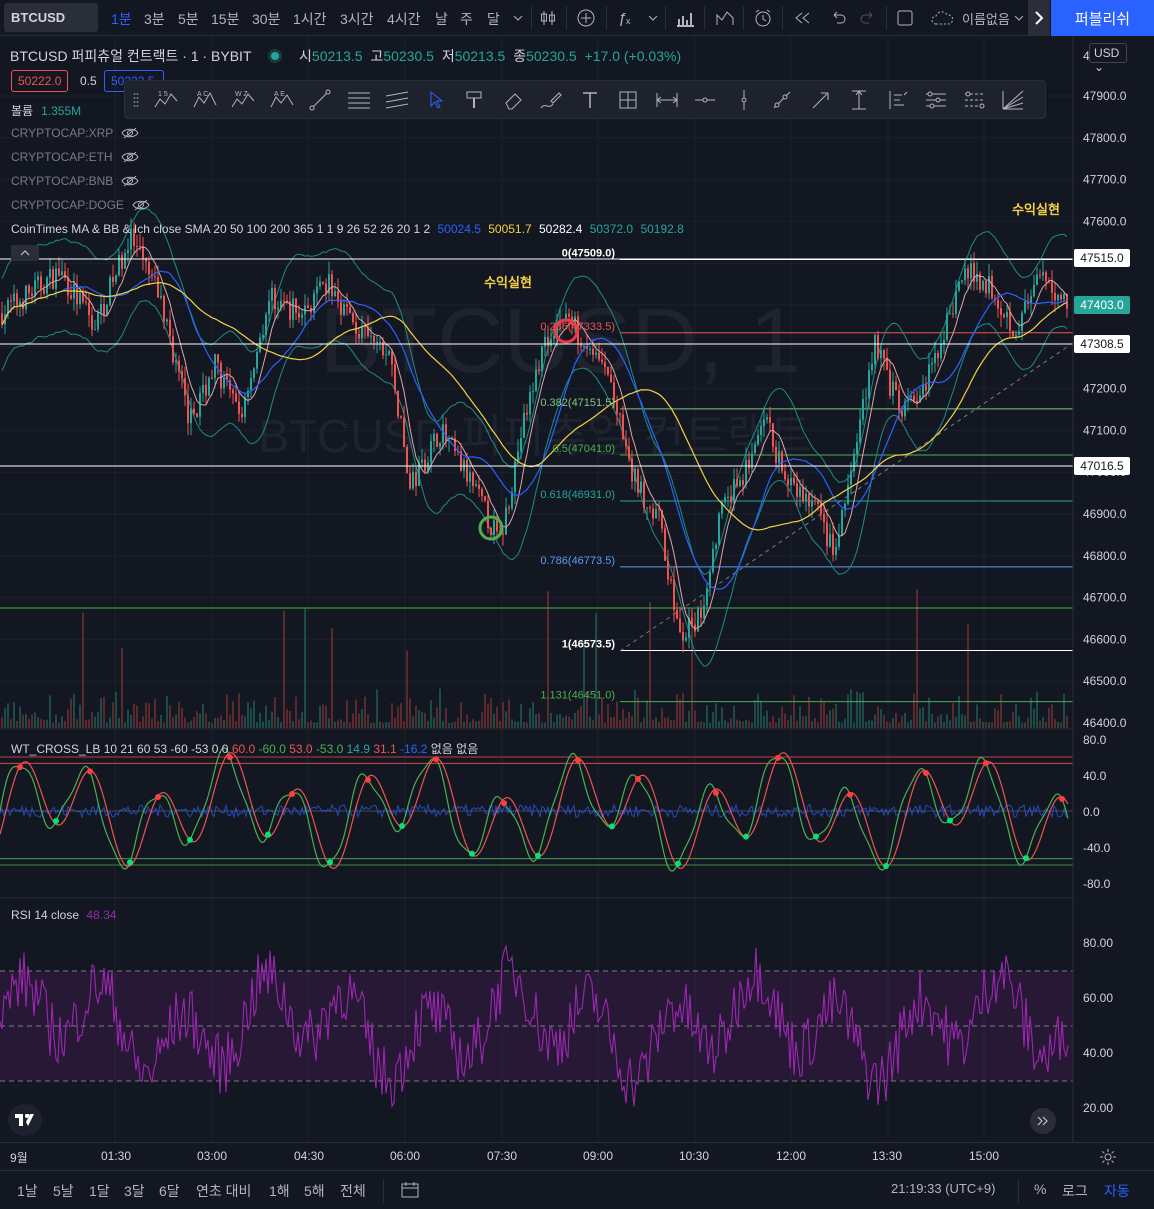  What do you see at coordinates (782, 99) in the screenshot?
I see `ray-icon` at bounding box center [782, 99].